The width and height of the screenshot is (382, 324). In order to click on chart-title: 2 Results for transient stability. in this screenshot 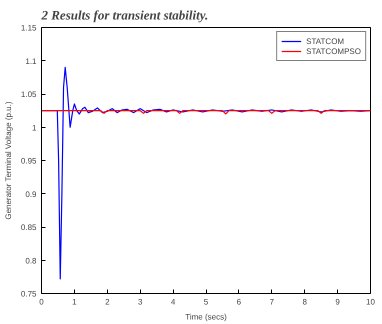, I will do `click(124, 15)`.